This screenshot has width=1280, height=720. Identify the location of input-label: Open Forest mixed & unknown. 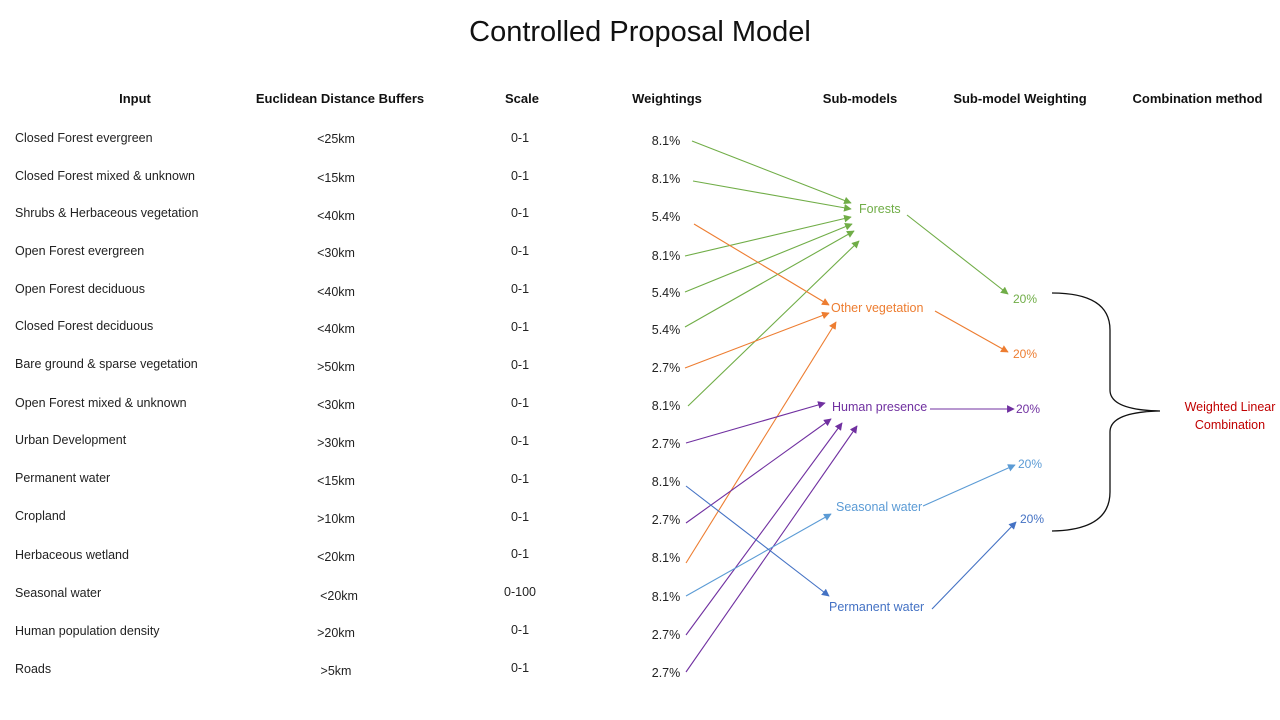
(101, 403).